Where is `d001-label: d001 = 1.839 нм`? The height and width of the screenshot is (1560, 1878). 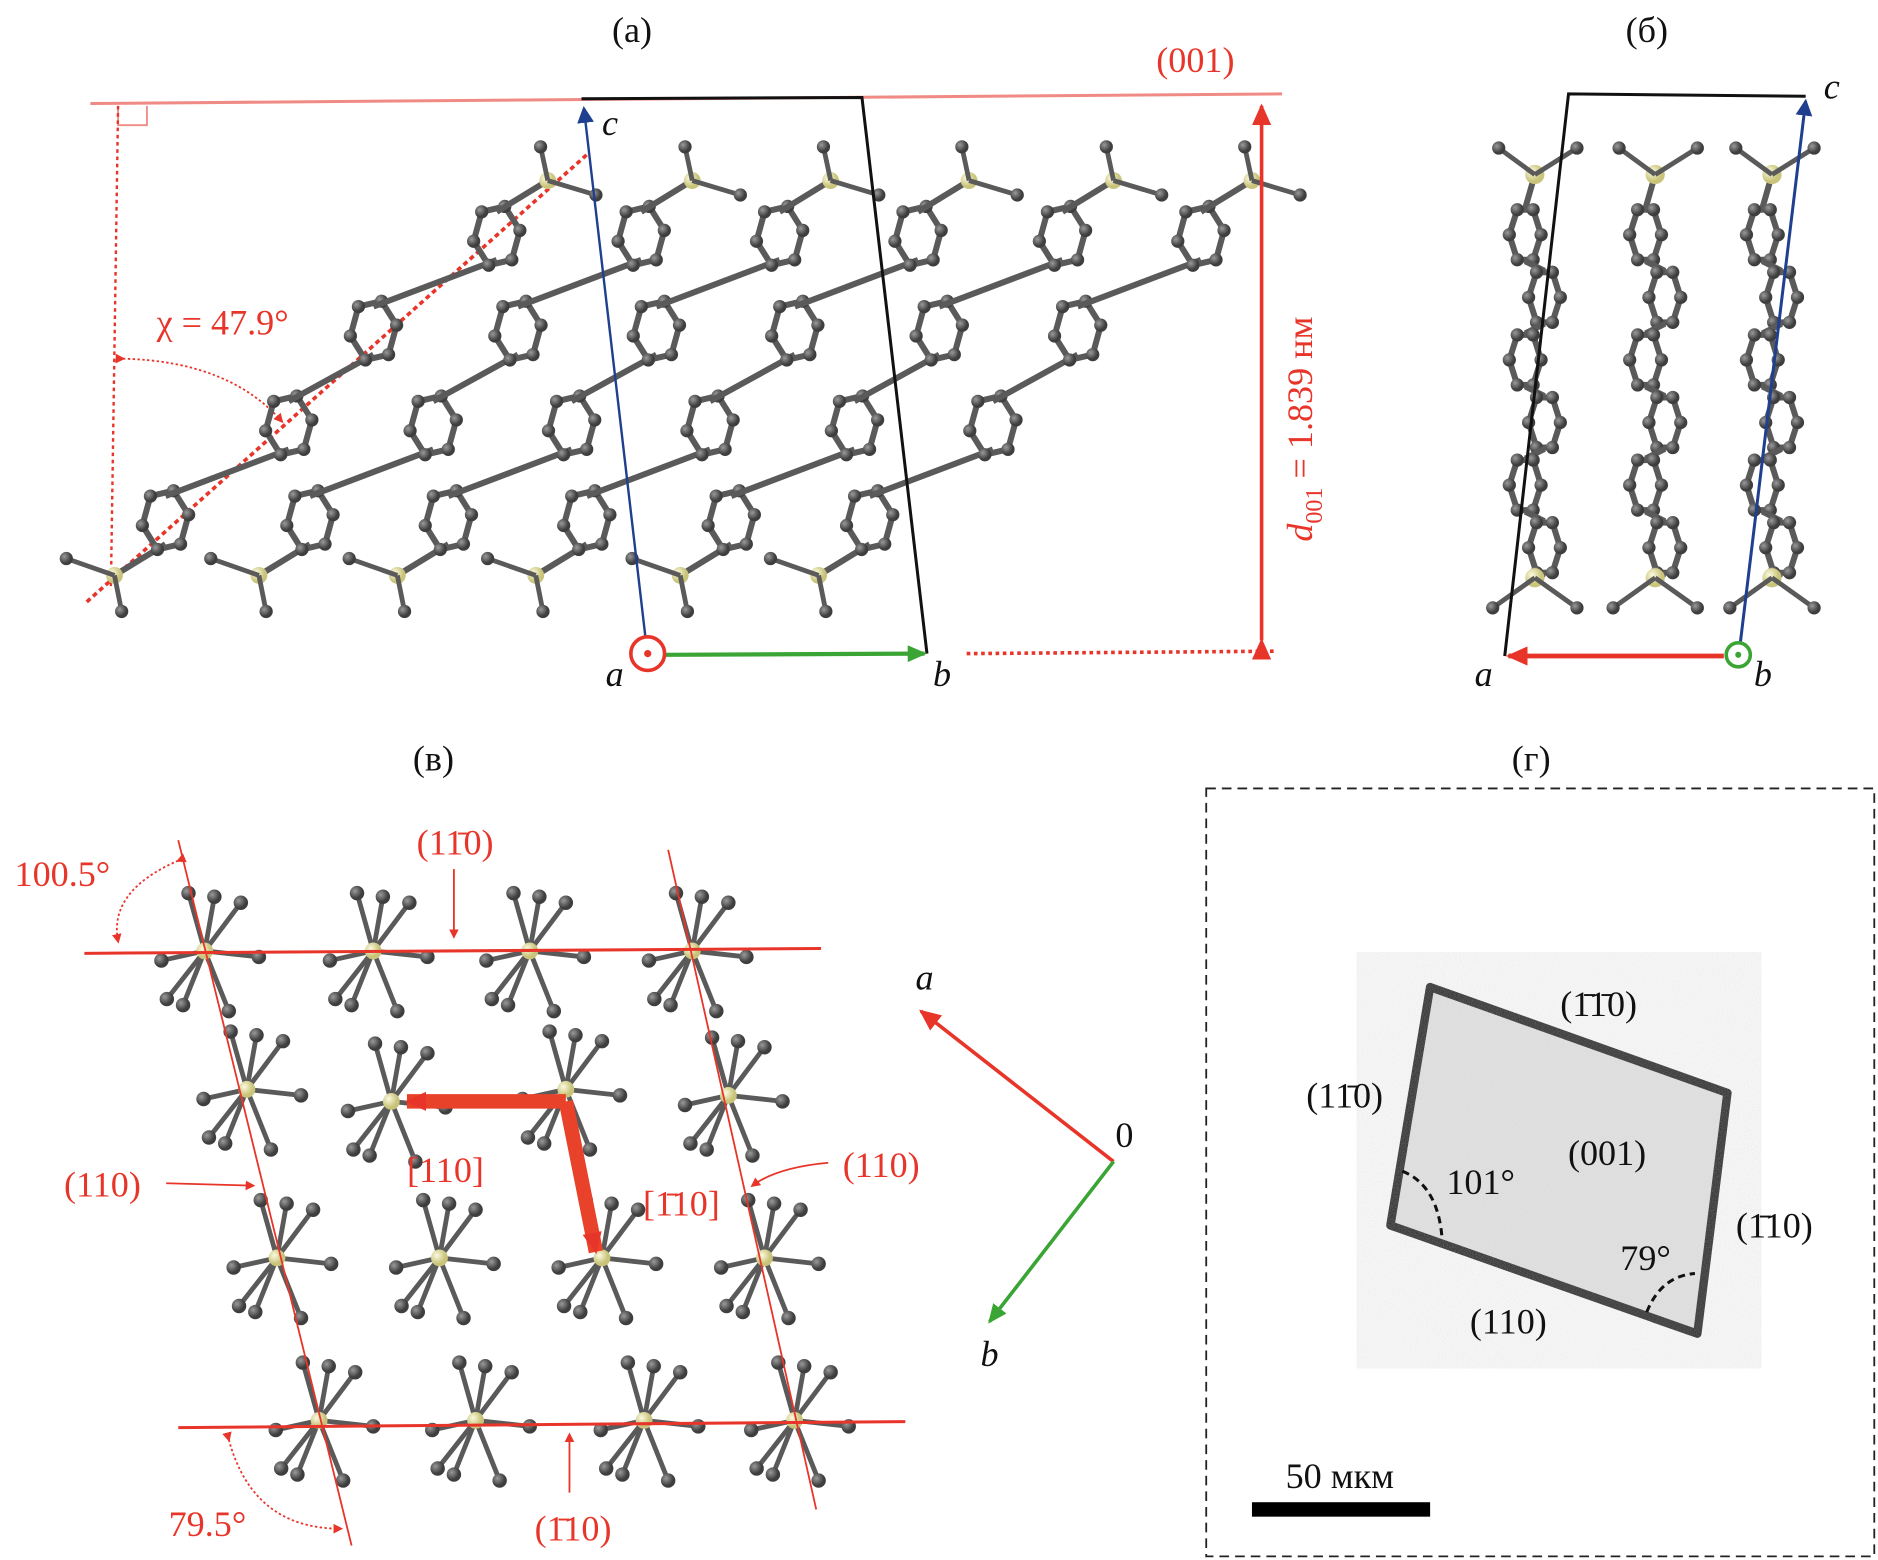 d001-label: d001 = 1.839 нм is located at coordinates (1304, 429).